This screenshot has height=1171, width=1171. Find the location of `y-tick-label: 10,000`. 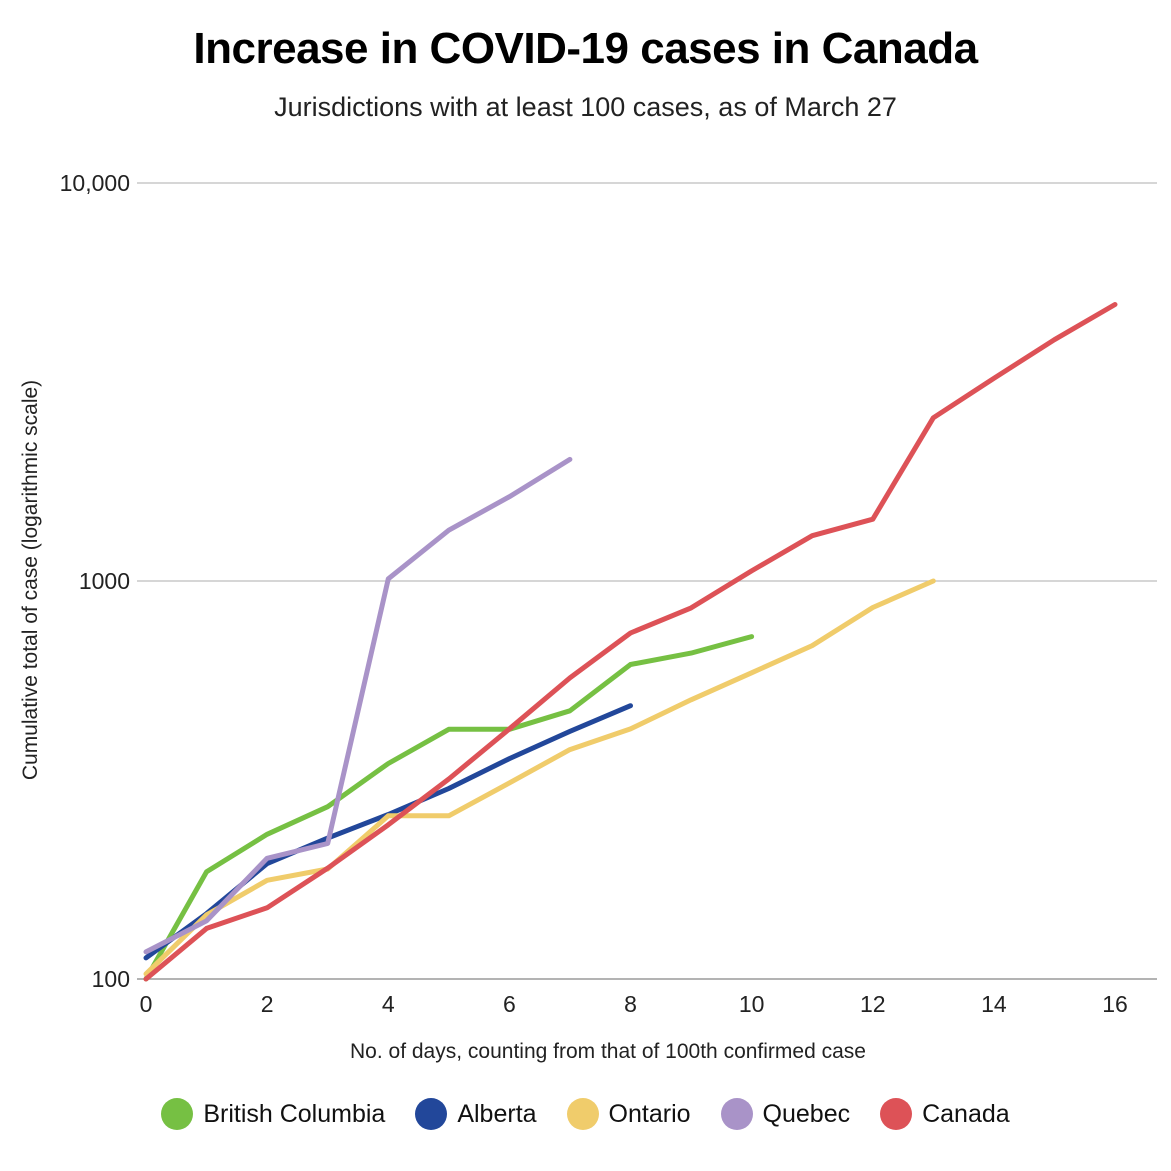

y-tick-label: 10,000 is located at coordinates (95, 183).